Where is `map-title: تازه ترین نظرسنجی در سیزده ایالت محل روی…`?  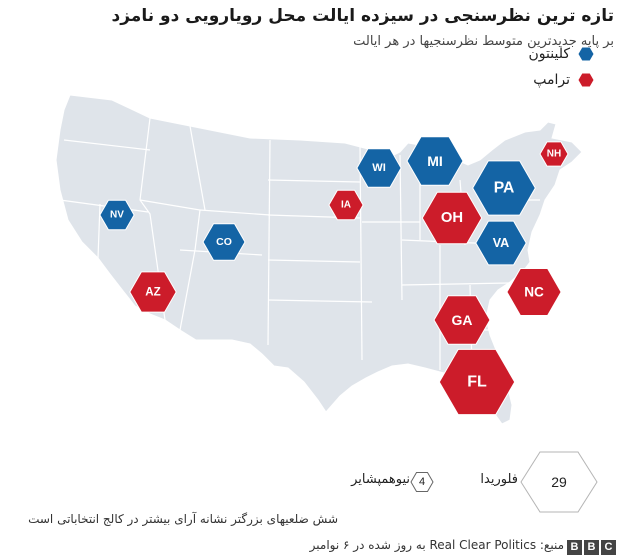
map-title: تازه ترین نظرسنجی در سیزده ایالت محل روی… is located at coordinates (363, 16).